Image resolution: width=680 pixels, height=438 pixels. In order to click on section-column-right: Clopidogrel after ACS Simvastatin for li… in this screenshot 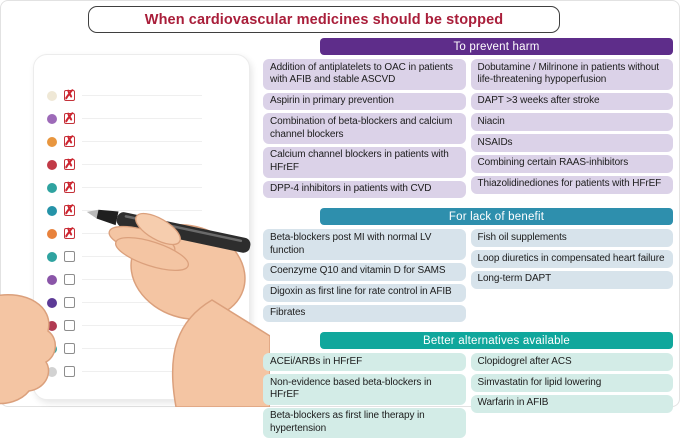, I will do `click(571, 395)`.